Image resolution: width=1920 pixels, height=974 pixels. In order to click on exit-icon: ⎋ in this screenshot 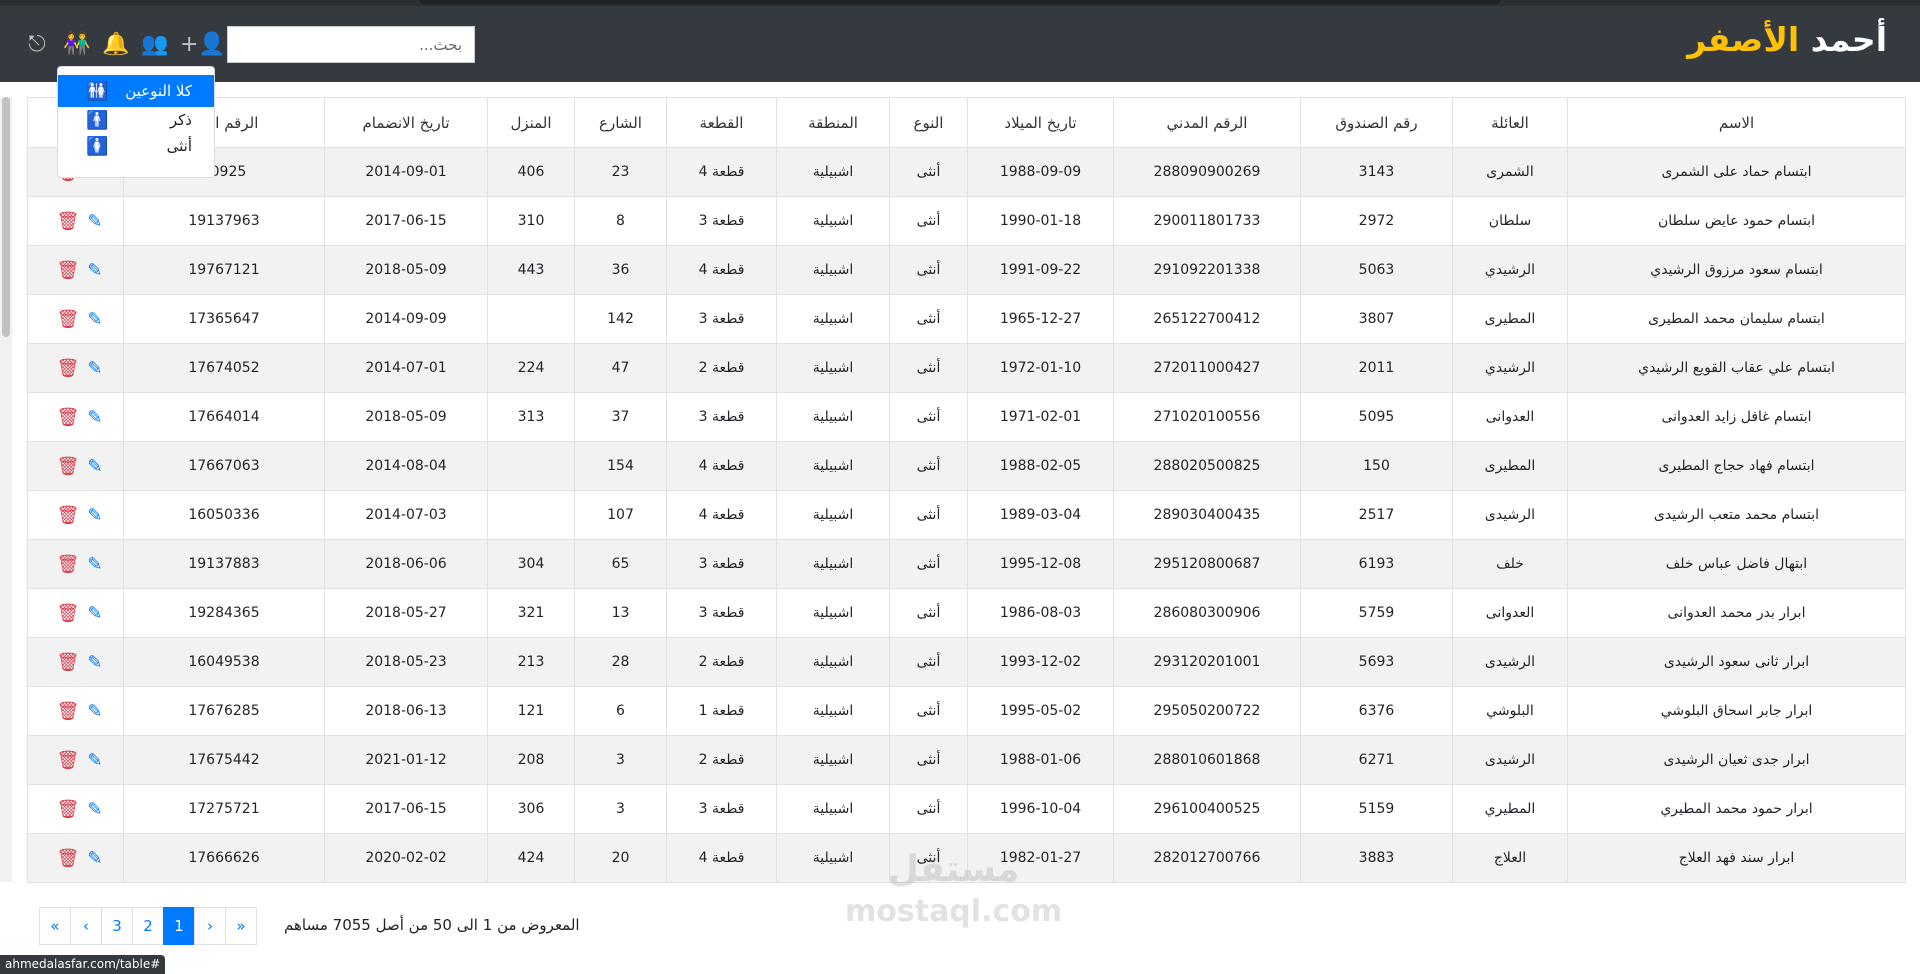, I will do `click(37, 44)`.